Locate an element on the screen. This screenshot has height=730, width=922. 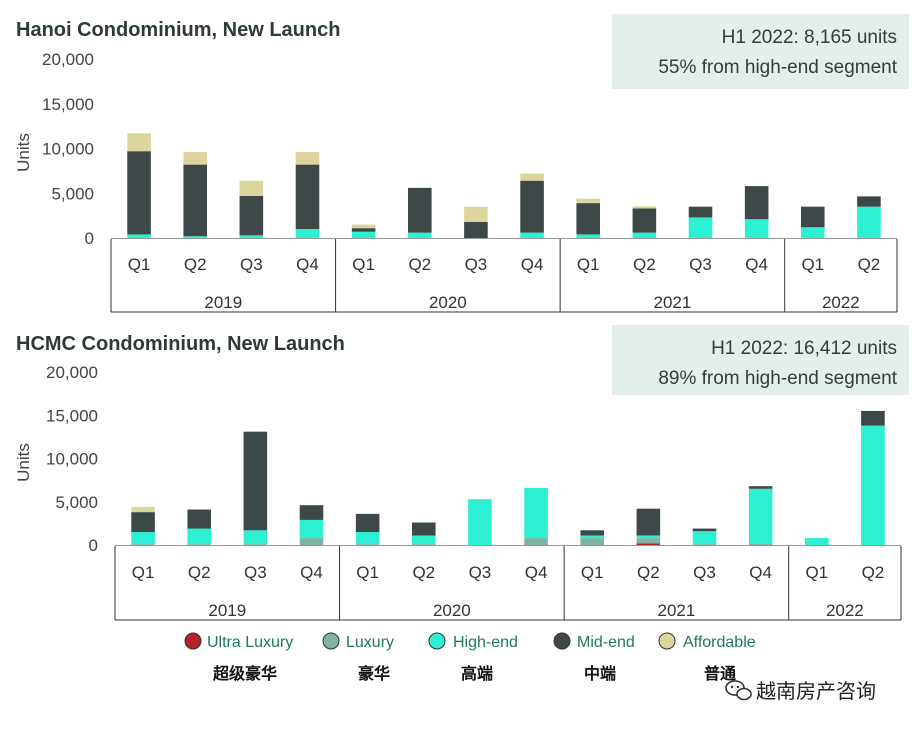
legend-cn-luxury: 豪华 is located at coordinates (374, 673).